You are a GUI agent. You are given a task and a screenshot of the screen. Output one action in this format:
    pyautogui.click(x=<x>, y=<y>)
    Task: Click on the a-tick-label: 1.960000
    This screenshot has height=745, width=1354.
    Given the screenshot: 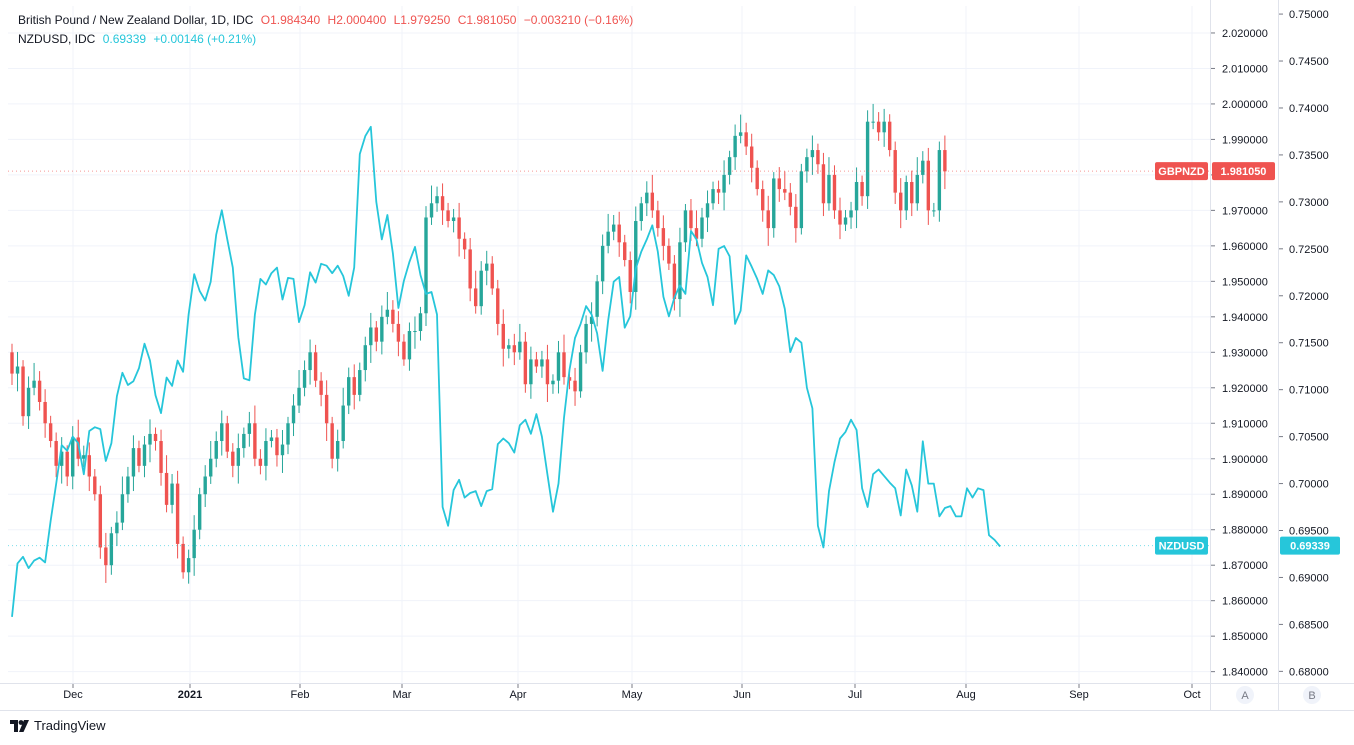 What is the action you would take?
    pyautogui.click(x=1245, y=247)
    